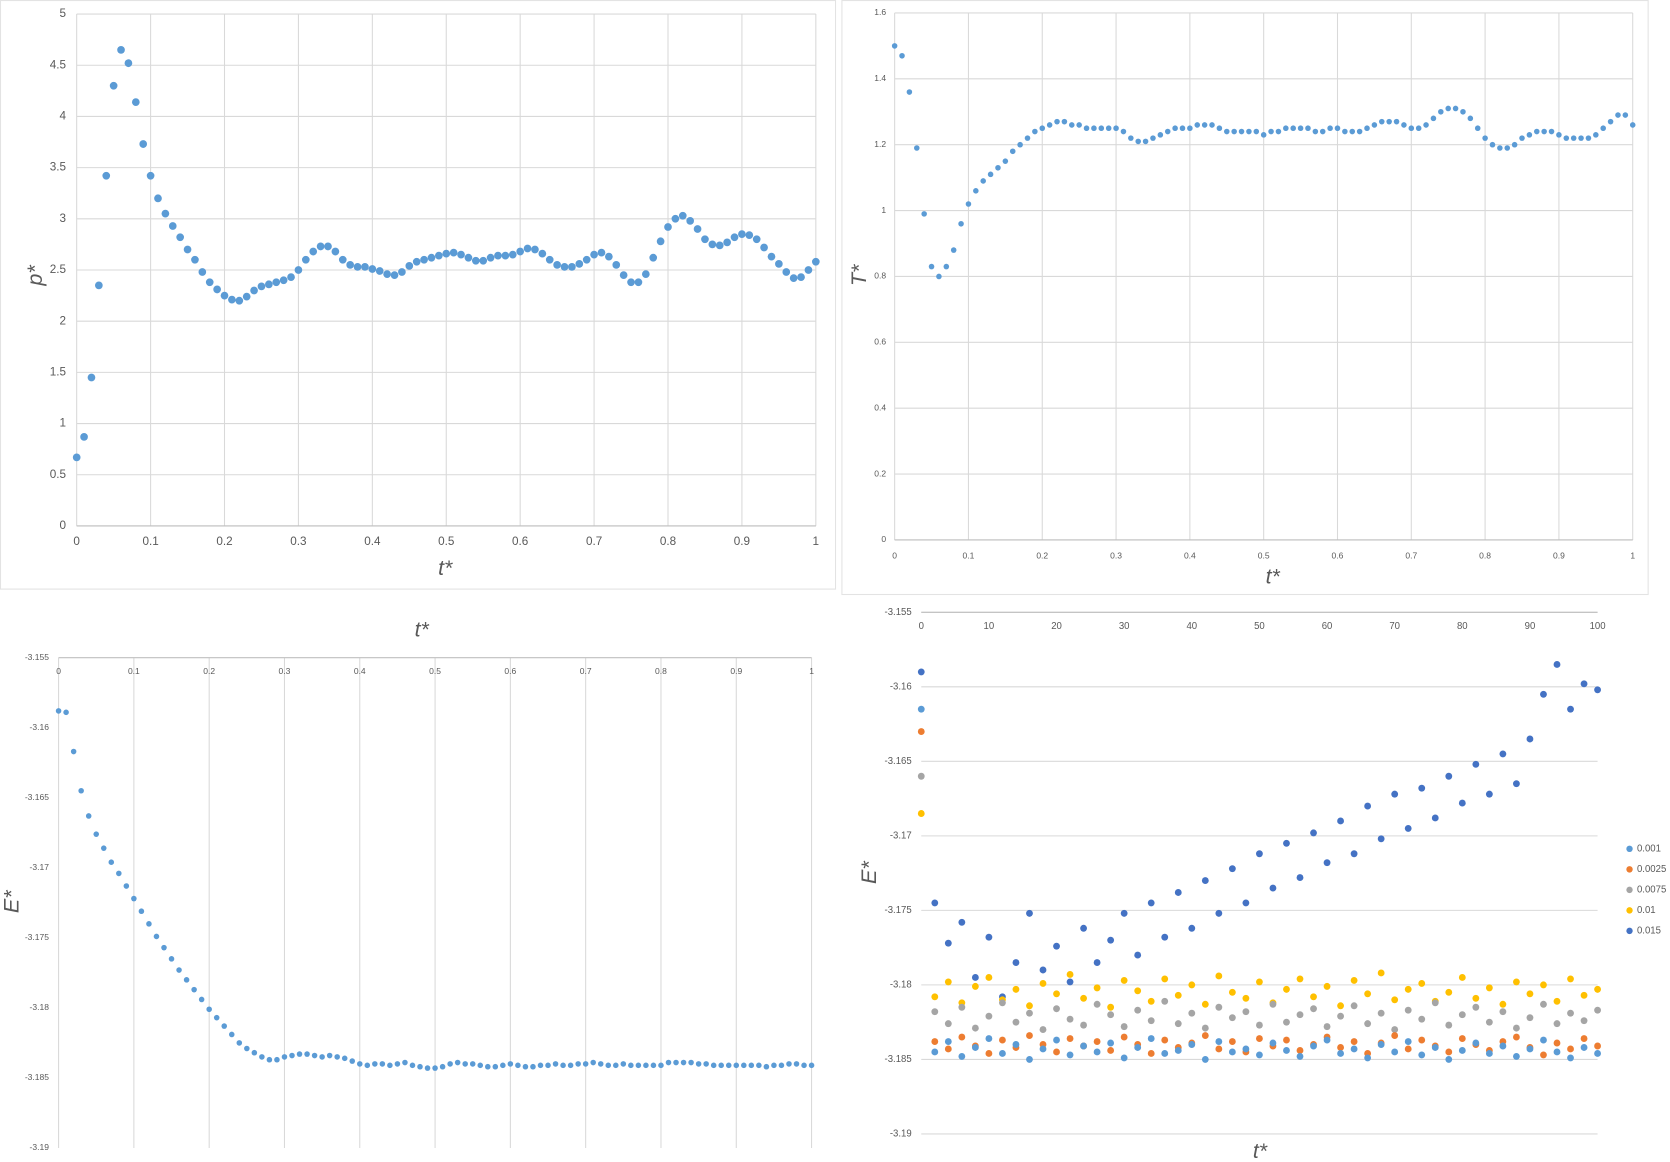 This screenshot has height=1162, width=1670. What do you see at coordinates (901, 686) in the screenshot?
I see `y-tick-label: -3.16` at bounding box center [901, 686].